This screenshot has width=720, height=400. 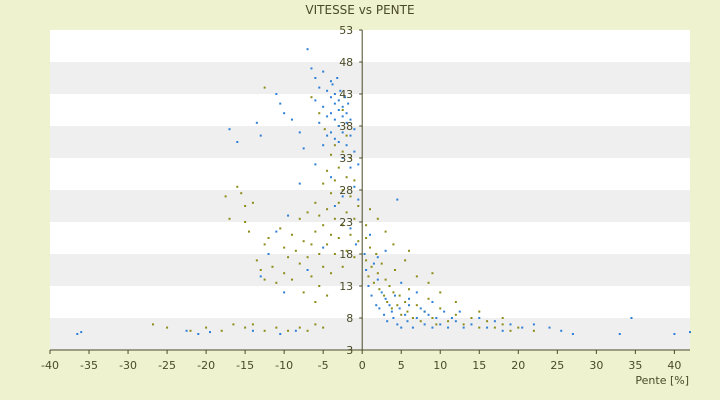 What do you see at coordinates (557, 365) in the screenshot?
I see `x-tick-label: 25` at bounding box center [557, 365].